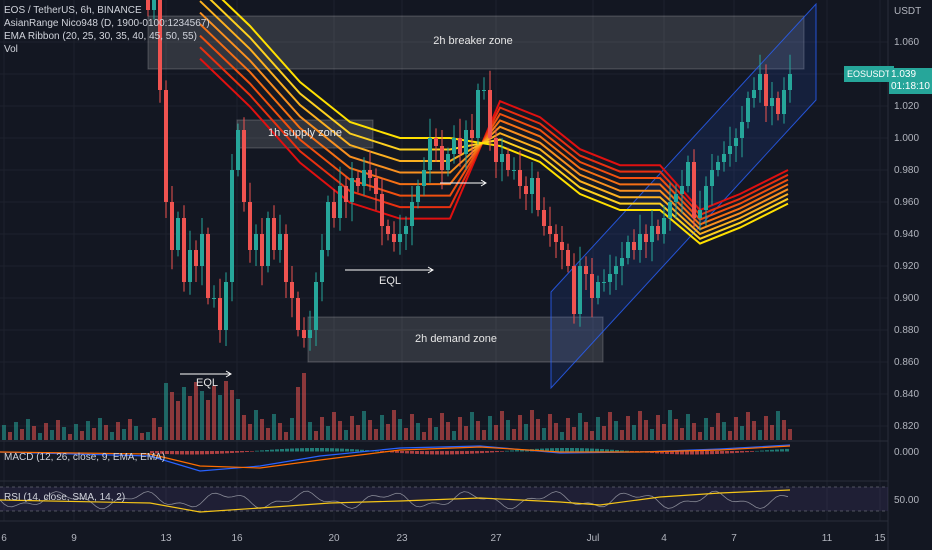  What do you see at coordinates (85, 457) in the screenshot?
I see `macd-label: MACD (12, 26, close, 9, EMA, EMA)` at bounding box center [85, 457].